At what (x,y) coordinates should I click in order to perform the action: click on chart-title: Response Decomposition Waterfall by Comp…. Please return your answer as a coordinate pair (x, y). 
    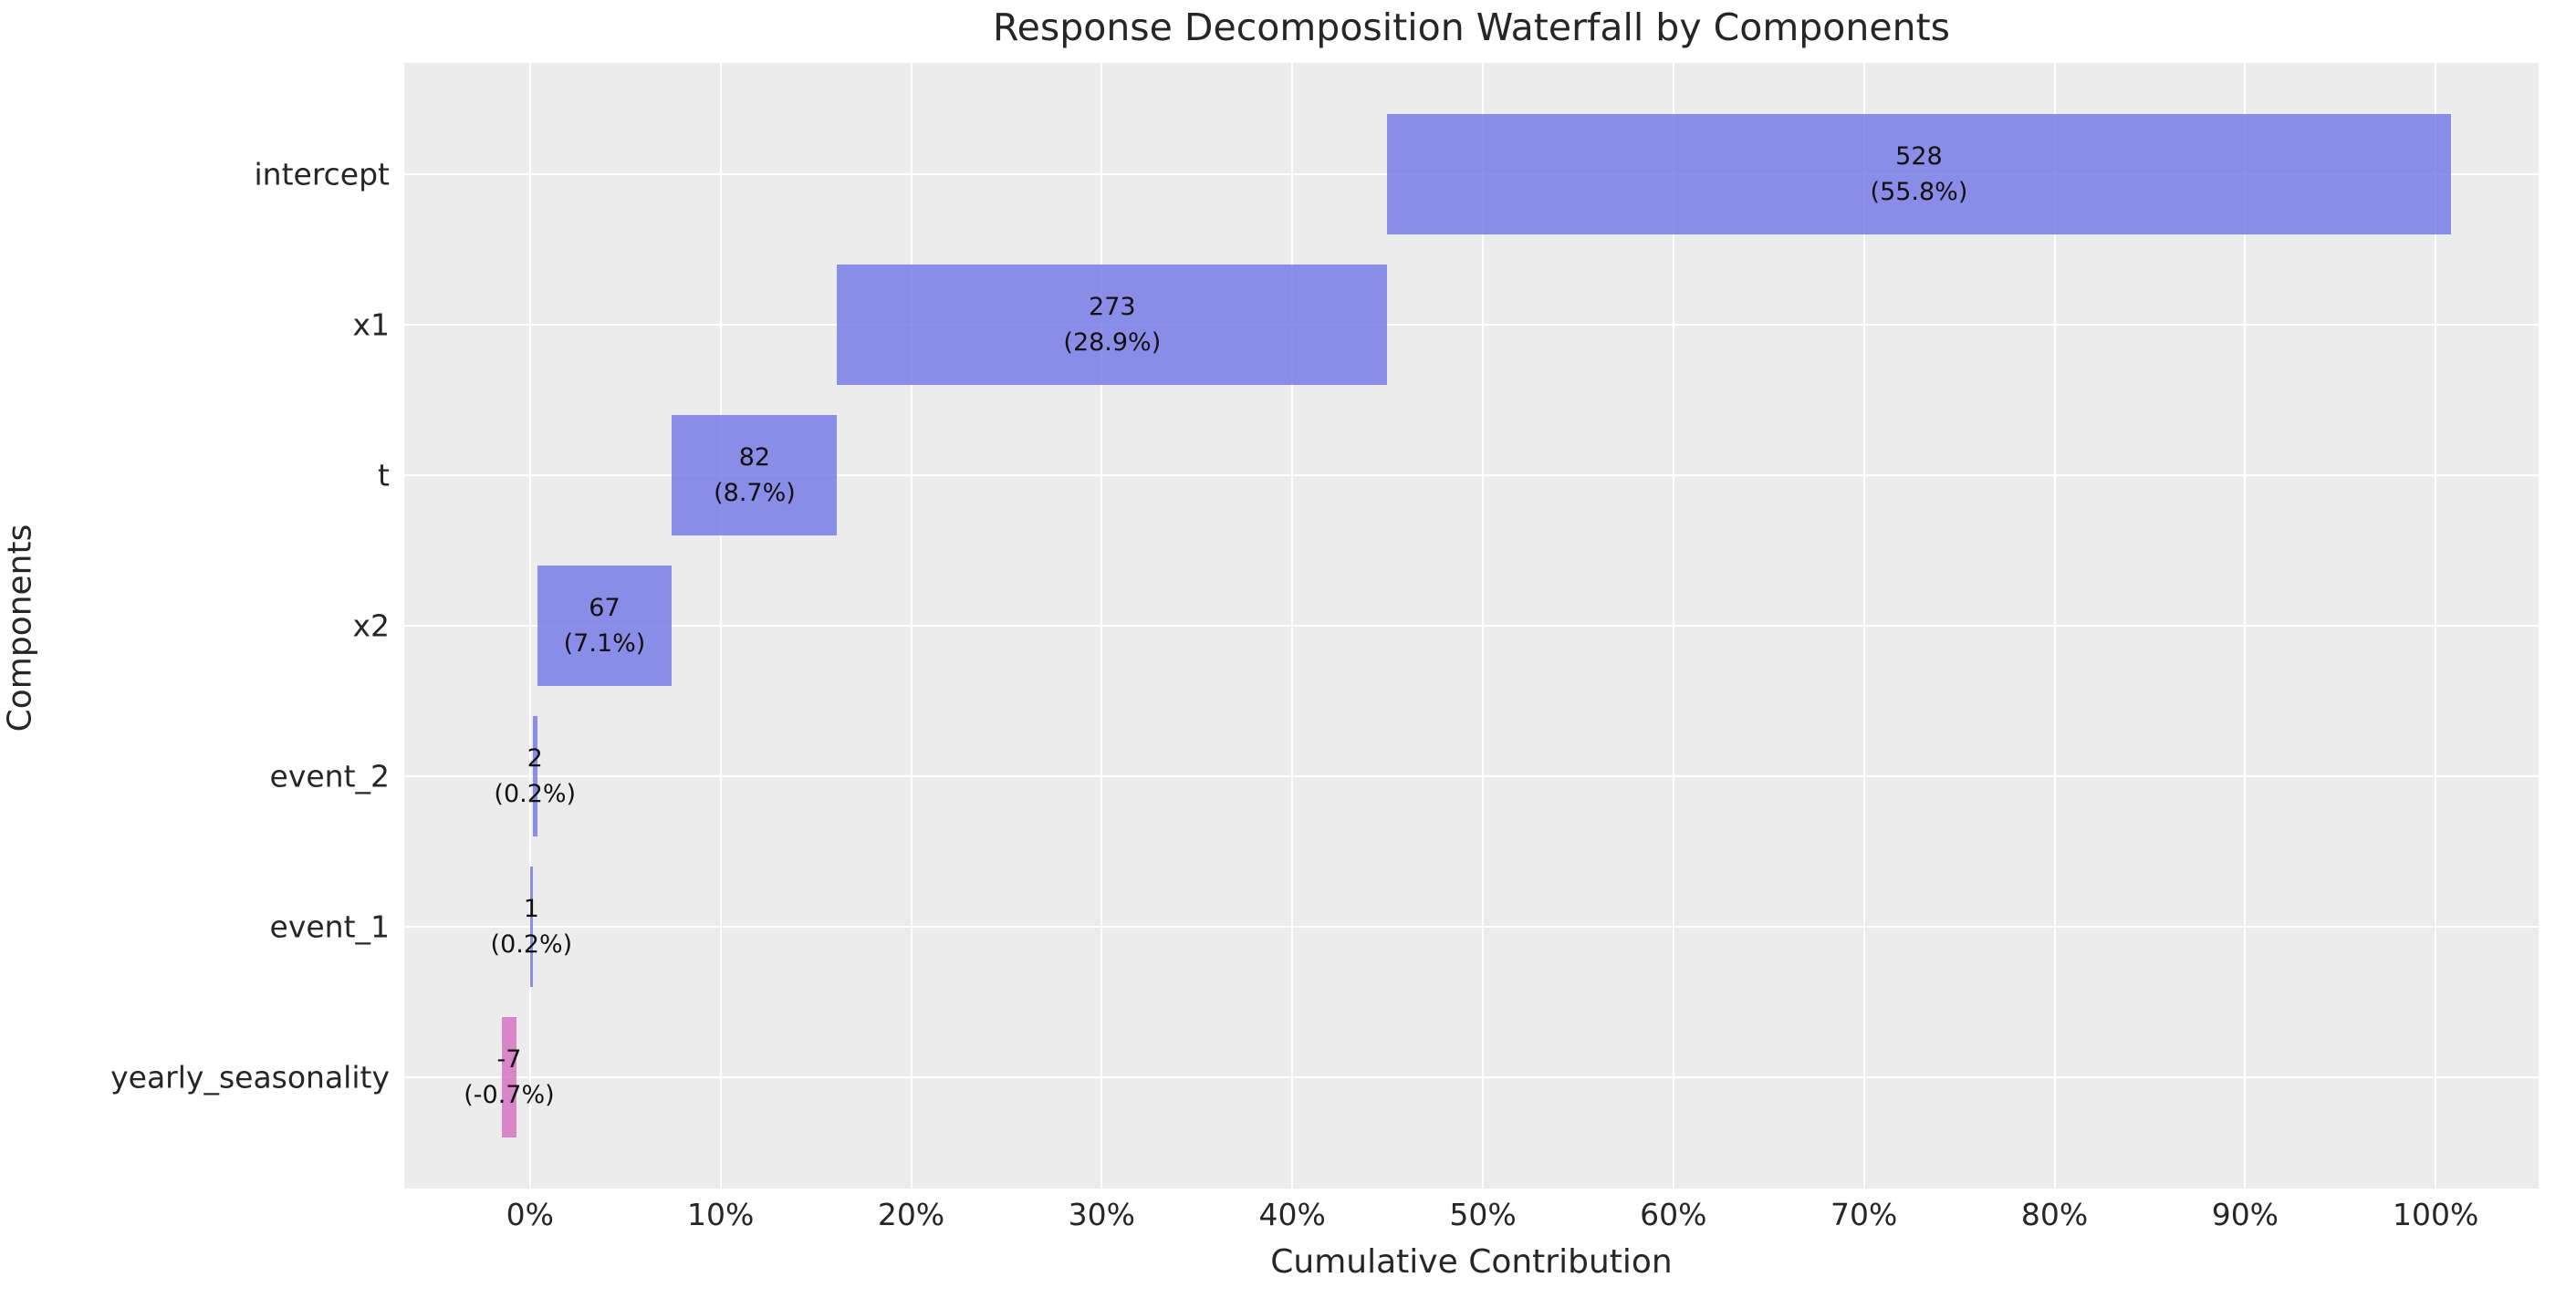
    Looking at the image, I should click on (1471, 27).